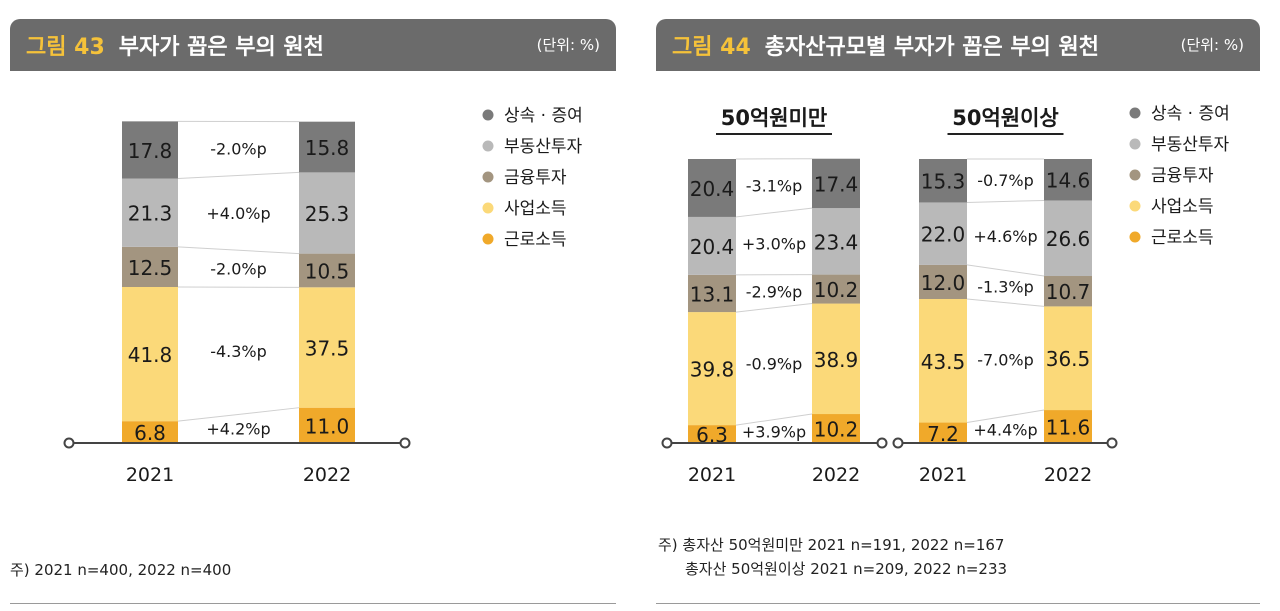  What do you see at coordinates (150, 433) in the screenshot?
I see `value-label-0-2021-근로소득: 6.8` at bounding box center [150, 433].